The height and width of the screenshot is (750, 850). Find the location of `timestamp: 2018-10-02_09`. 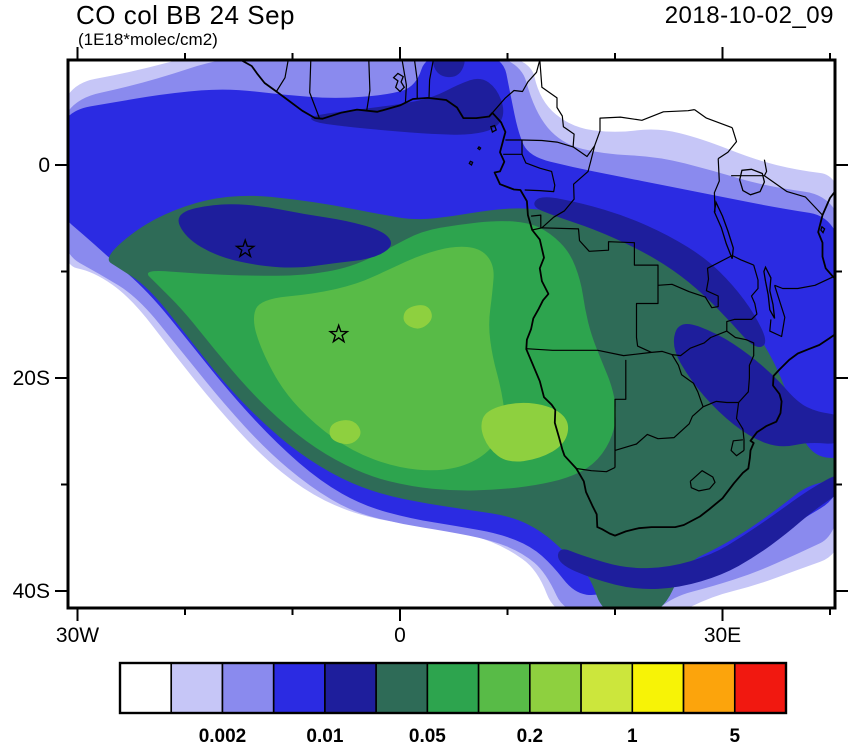

timestamp: 2018-10-02_09 is located at coordinates (749, 15).